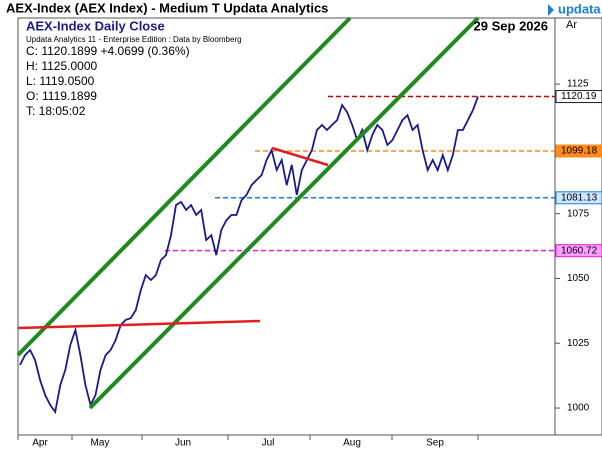 The width and height of the screenshot is (602, 456). Describe the element at coordinates (60, 81) in the screenshot. I see `info-line: L: 1119.0500` at that location.